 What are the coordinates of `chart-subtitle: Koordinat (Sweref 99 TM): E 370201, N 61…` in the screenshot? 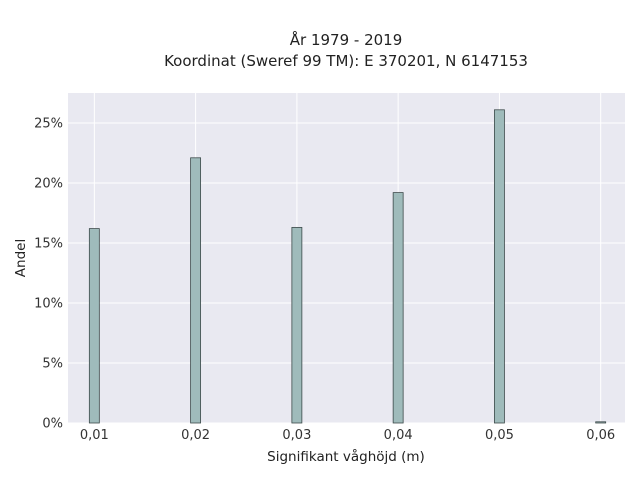 It's located at (346, 61).